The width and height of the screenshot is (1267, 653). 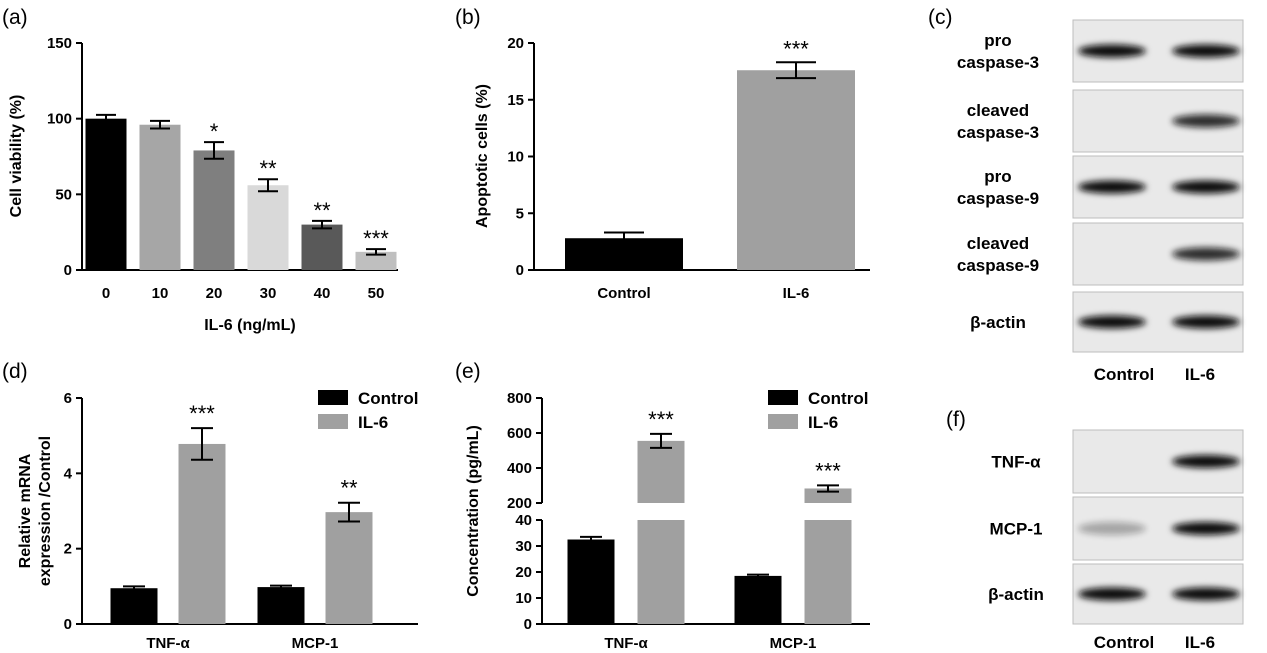 I want to click on y-tick-label-b: 20, so click(x=515, y=43).